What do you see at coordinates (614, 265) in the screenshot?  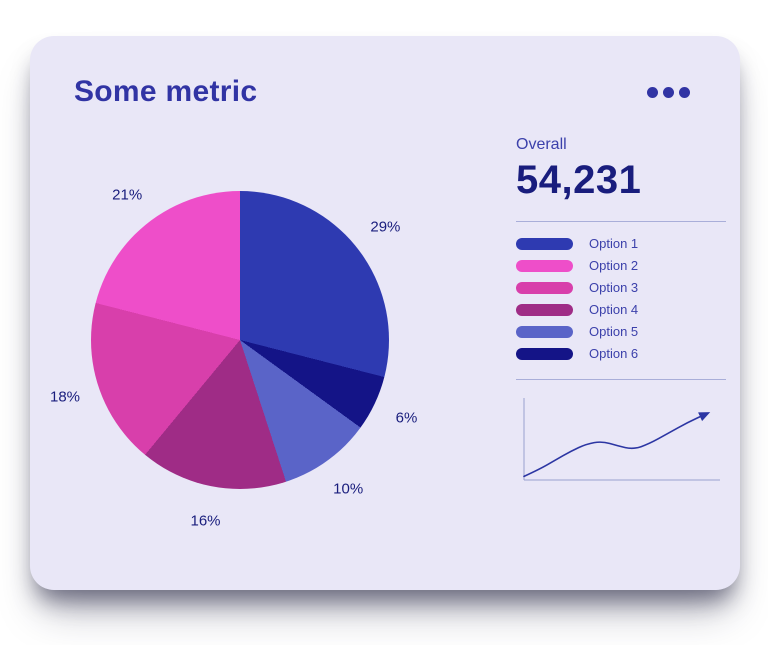 I see `legend-label: Option 2` at bounding box center [614, 265].